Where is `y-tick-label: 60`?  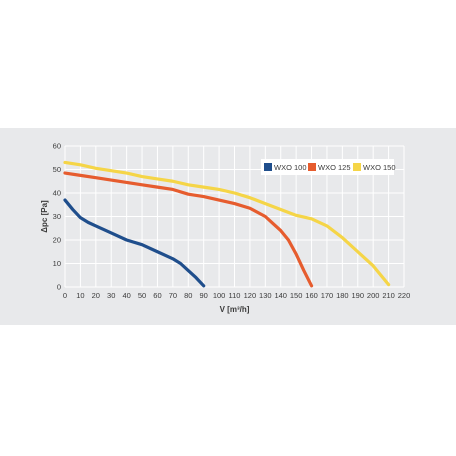
y-tick-label: 60 is located at coordinates (57, 146).